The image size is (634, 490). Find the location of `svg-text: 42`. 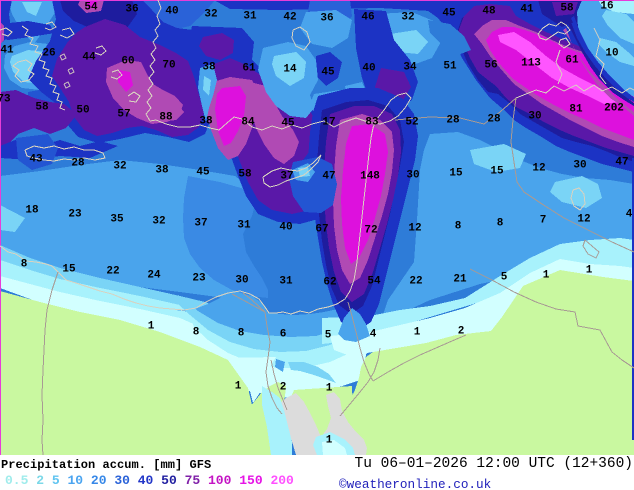

svg-text: 42 is located at coordinates (289, 18).